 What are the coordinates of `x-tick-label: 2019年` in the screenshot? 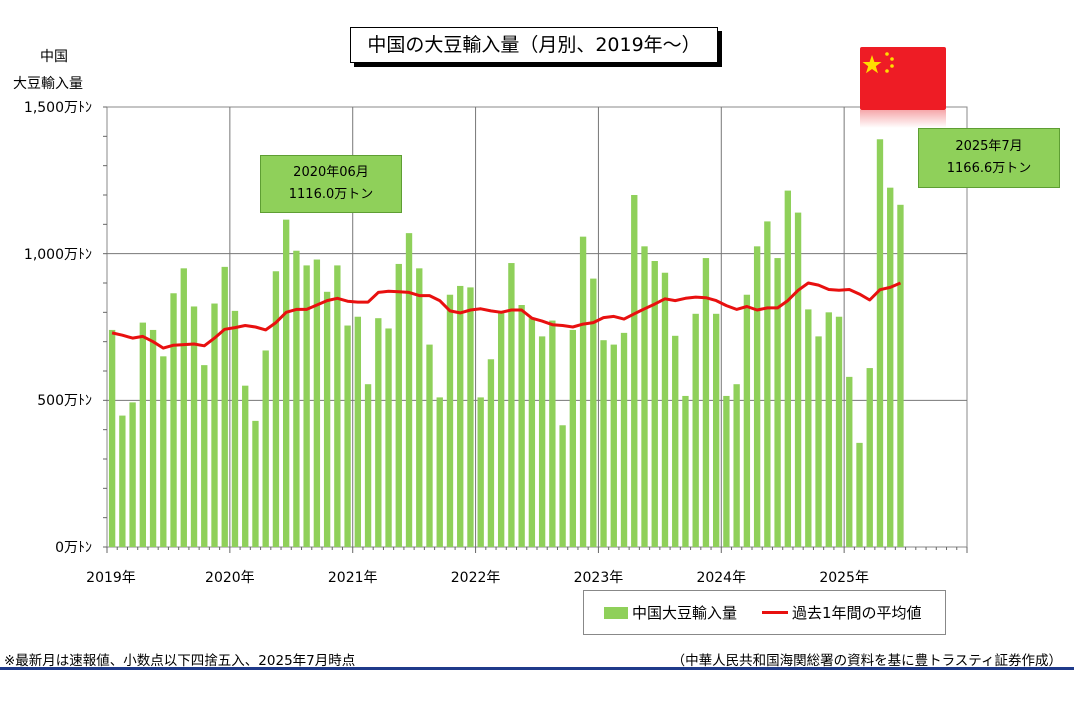 It's located at (111, 578).